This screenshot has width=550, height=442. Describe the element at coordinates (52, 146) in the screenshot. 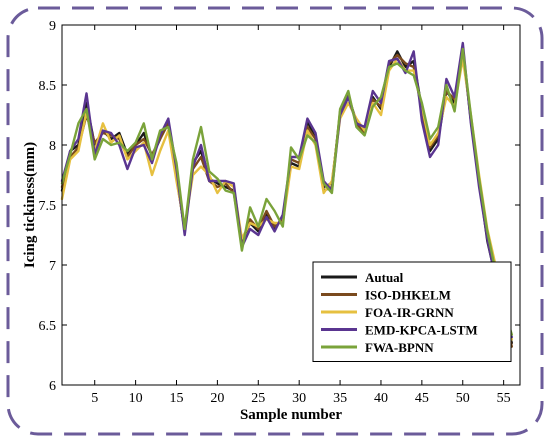

I see `y-tick-label: 8` at that location.